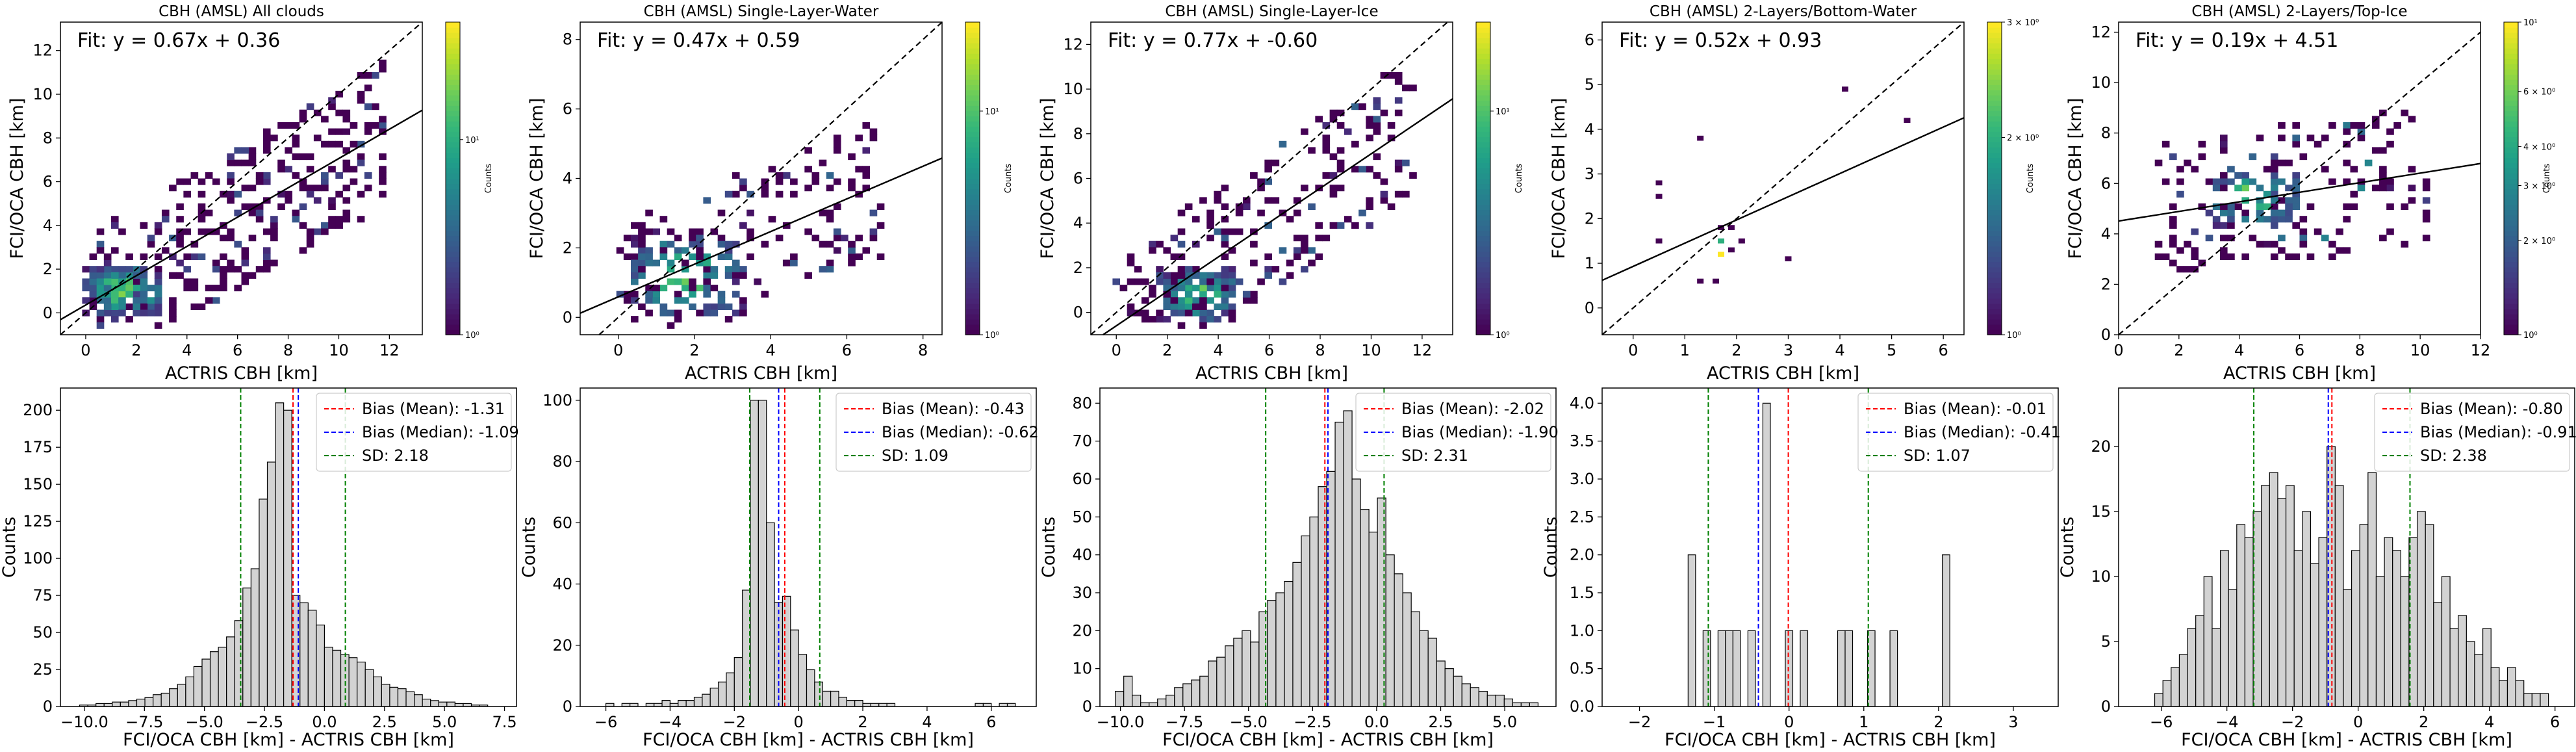 The image size is (2576, 752). Describe the element at coordinates (414, 432) in the screenshot. I see `legend-box` at that location.